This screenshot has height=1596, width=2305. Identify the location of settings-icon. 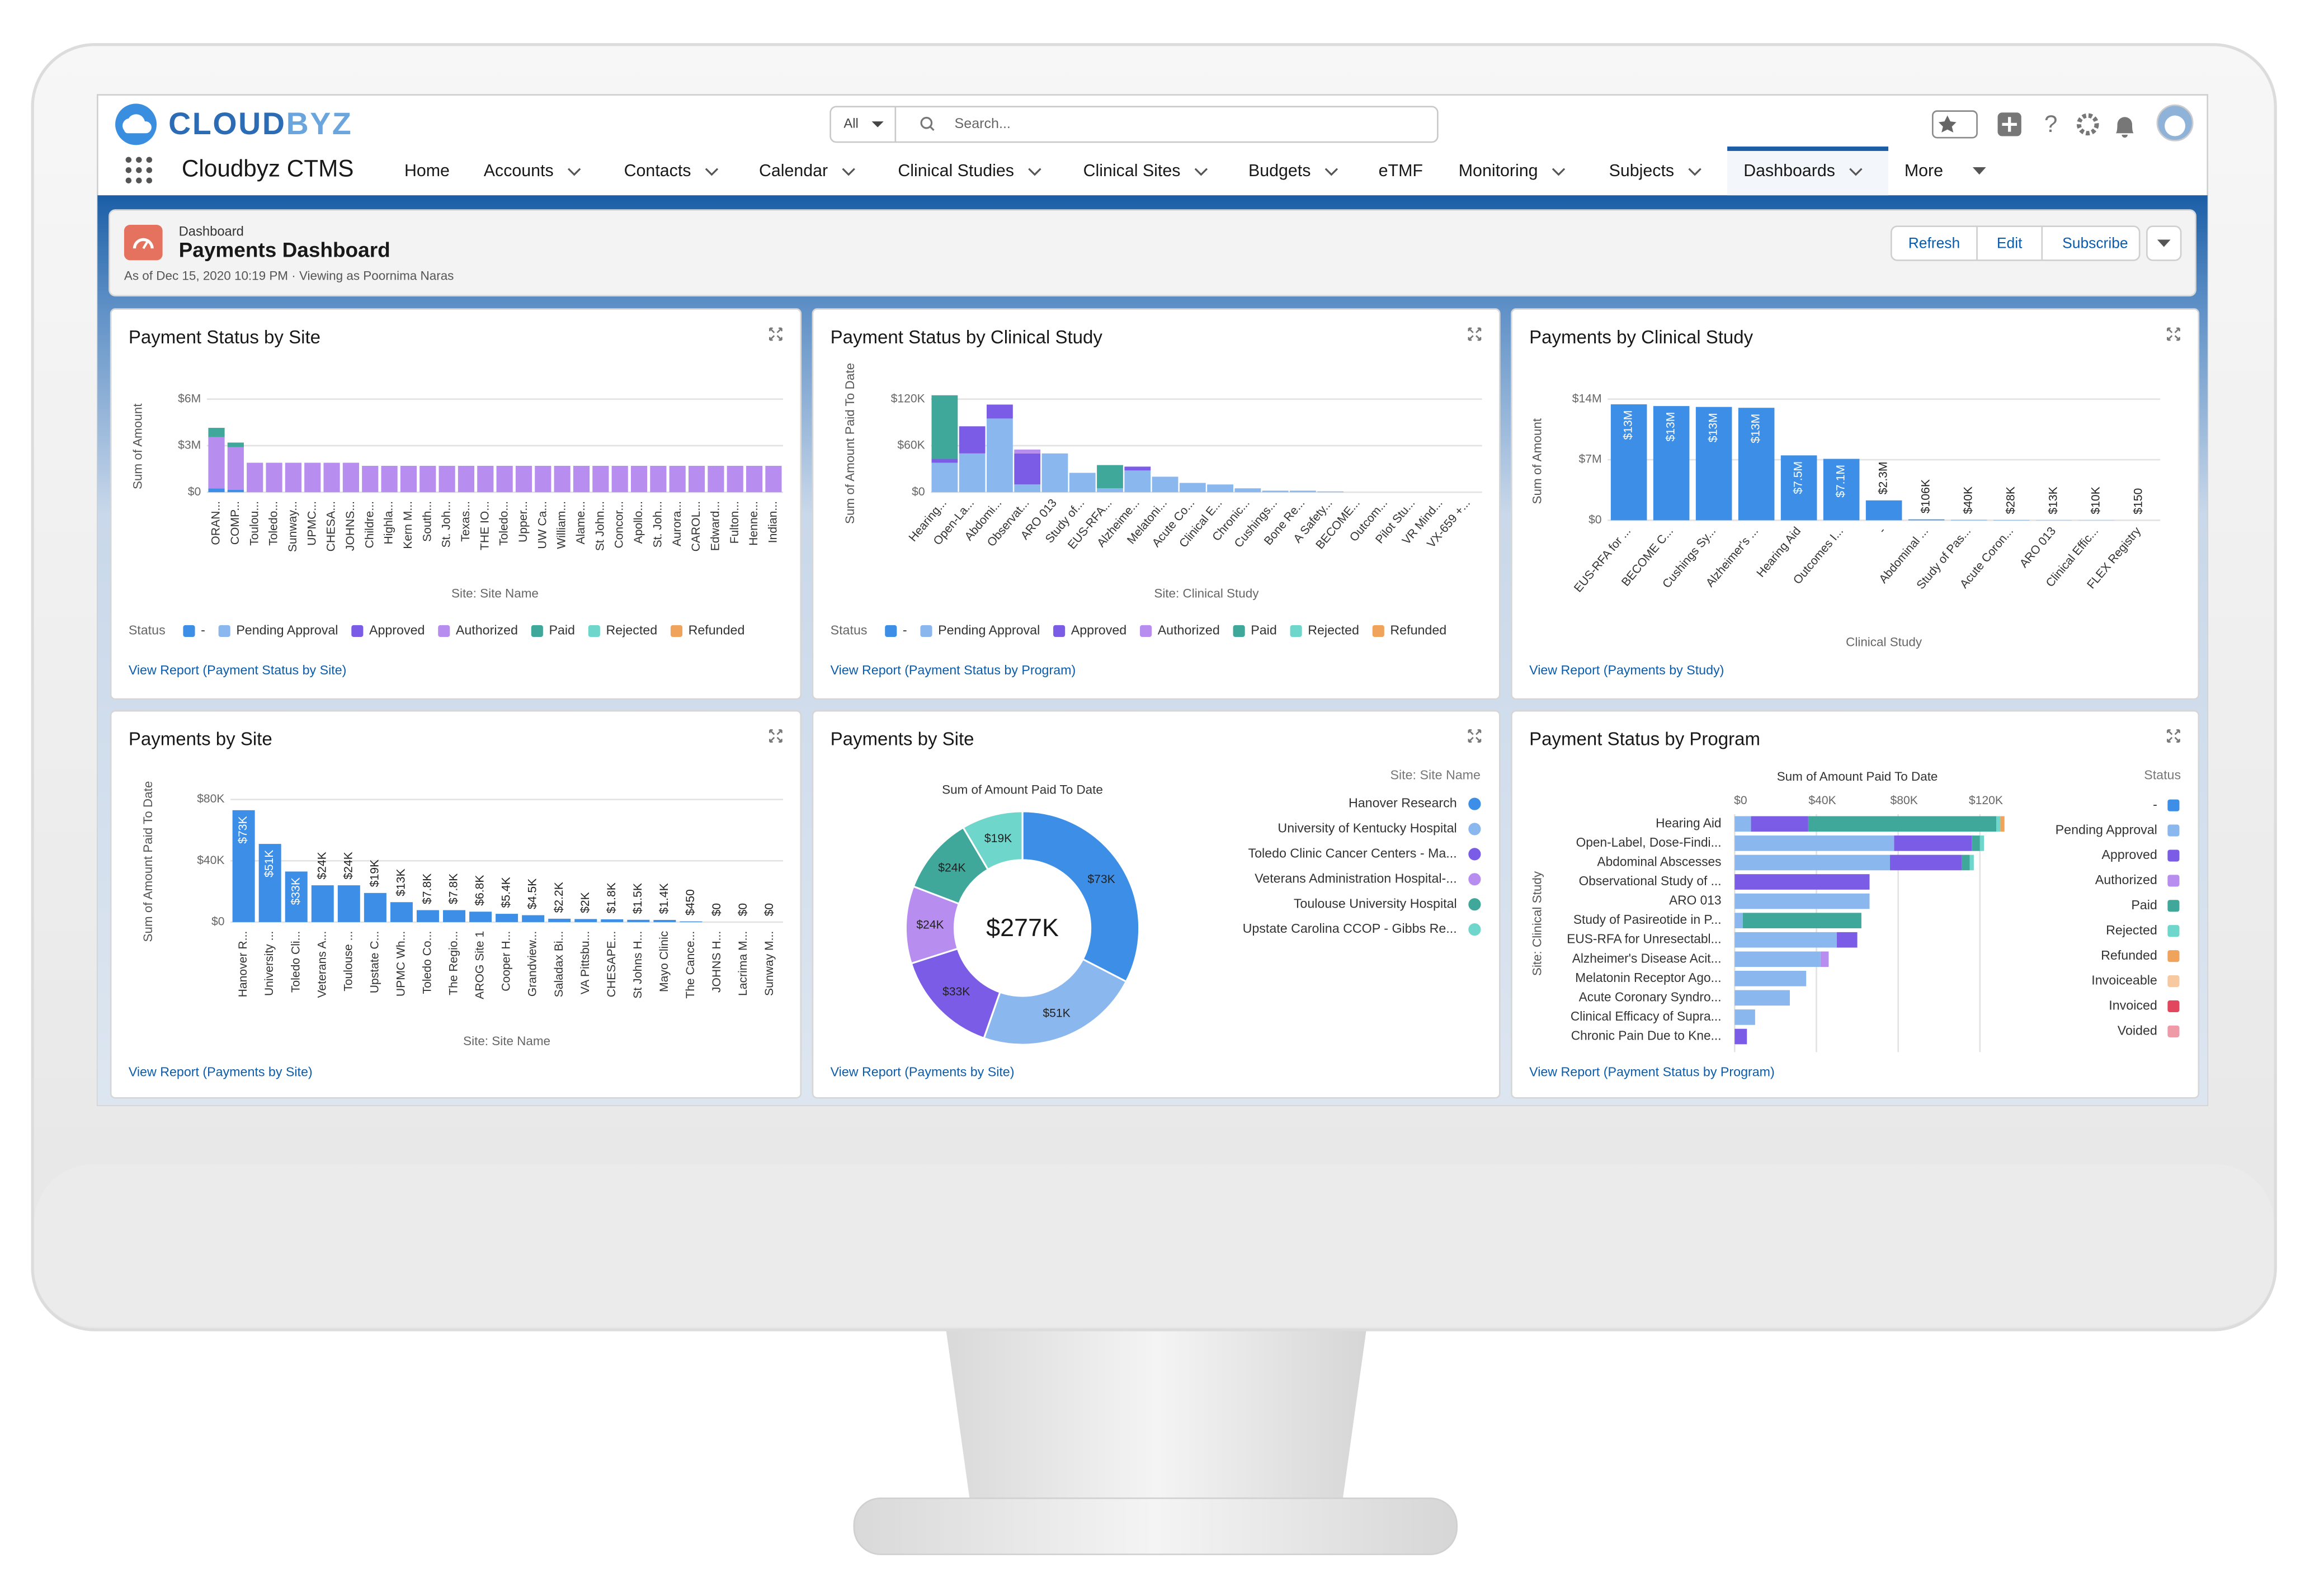
(2087, 124).